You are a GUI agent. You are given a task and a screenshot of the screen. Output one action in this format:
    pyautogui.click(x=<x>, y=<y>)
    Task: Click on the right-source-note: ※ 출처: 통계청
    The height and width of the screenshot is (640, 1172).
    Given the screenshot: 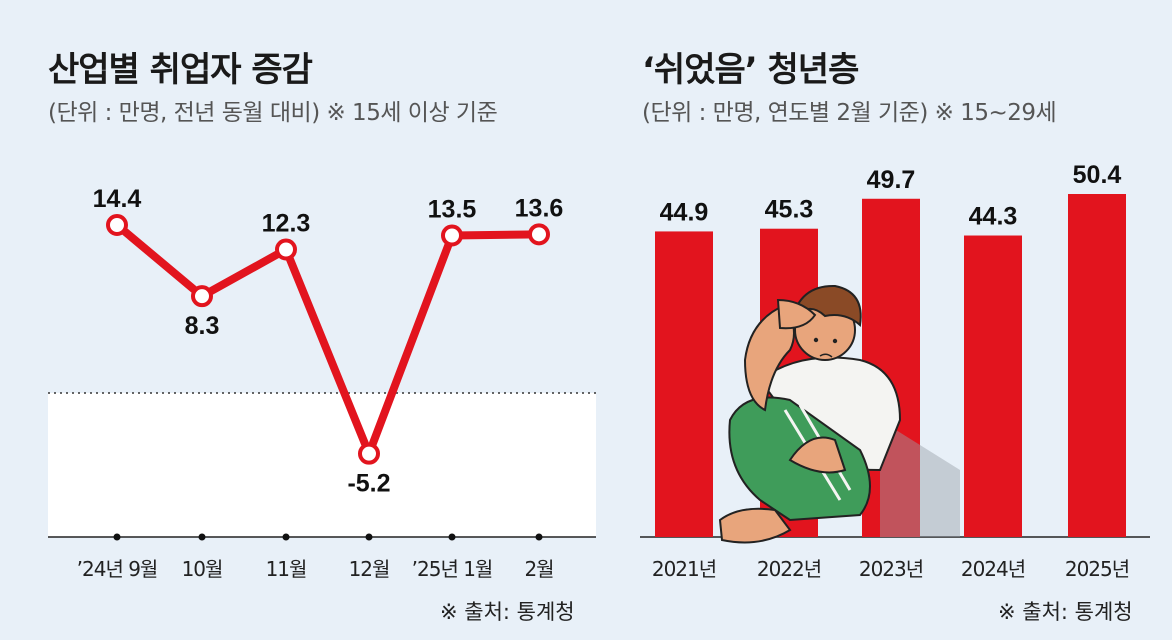 What is the action you would take?
    pyautogui.click(x=1065, y=612)
    